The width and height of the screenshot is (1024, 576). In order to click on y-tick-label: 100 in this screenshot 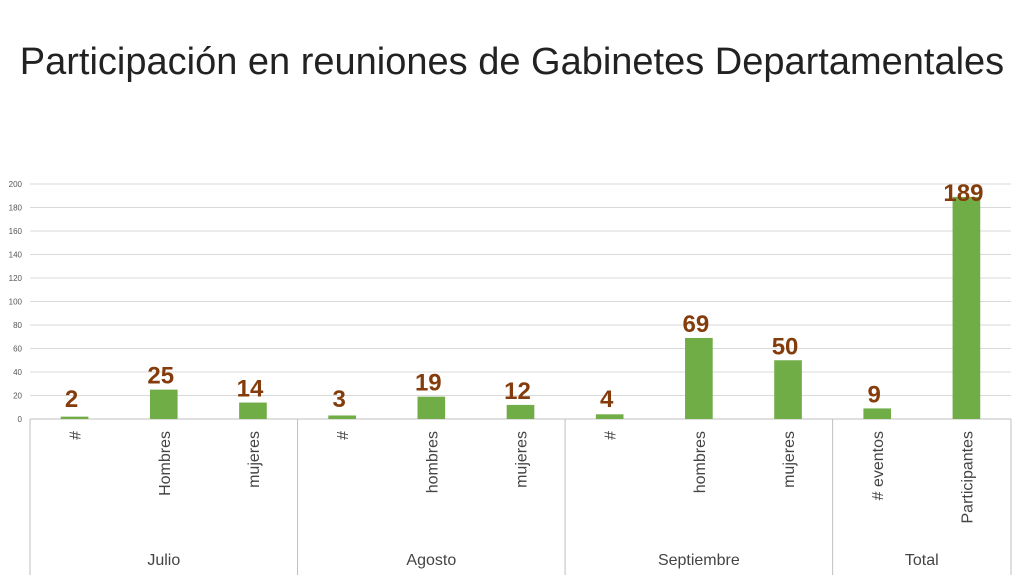, I will do `click(16, 302)`.